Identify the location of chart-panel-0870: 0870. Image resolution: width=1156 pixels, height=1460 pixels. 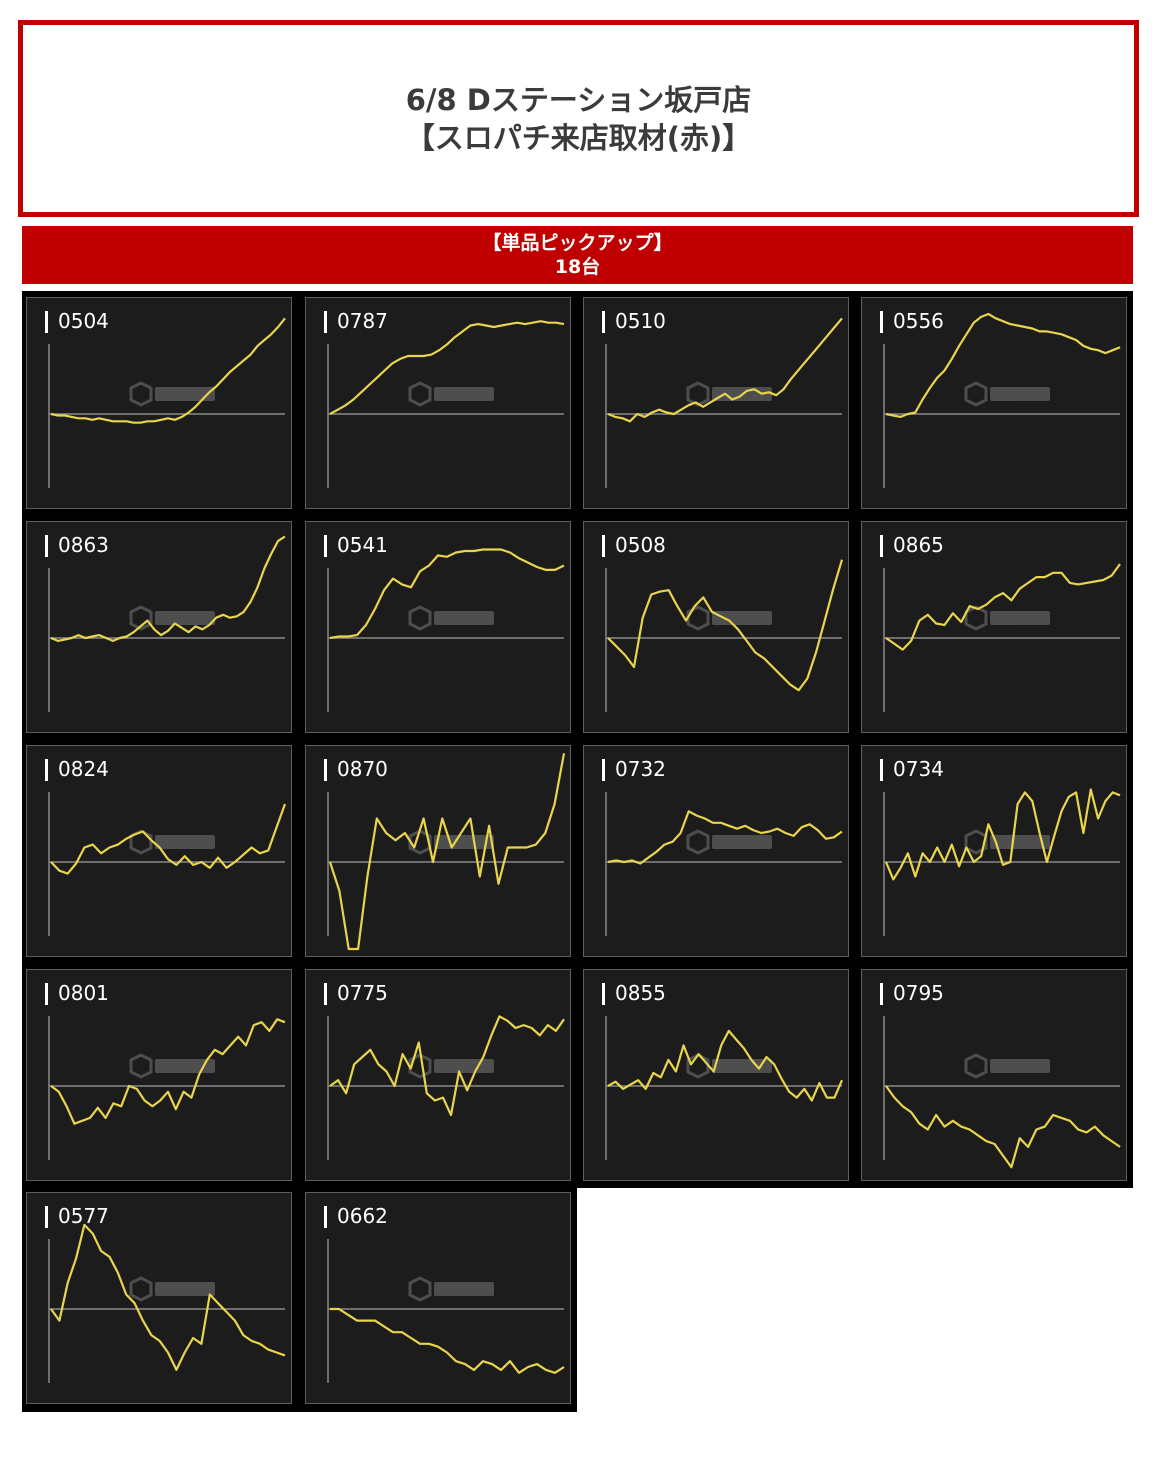
(438, 851).